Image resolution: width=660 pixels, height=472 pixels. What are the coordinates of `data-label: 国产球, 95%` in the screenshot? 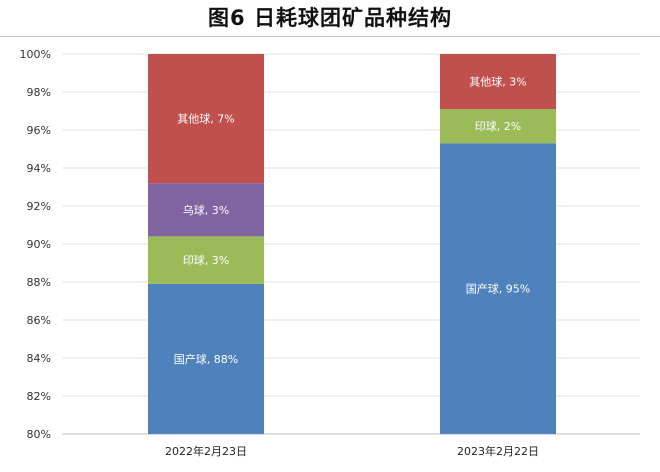 It's located at (498, 289).